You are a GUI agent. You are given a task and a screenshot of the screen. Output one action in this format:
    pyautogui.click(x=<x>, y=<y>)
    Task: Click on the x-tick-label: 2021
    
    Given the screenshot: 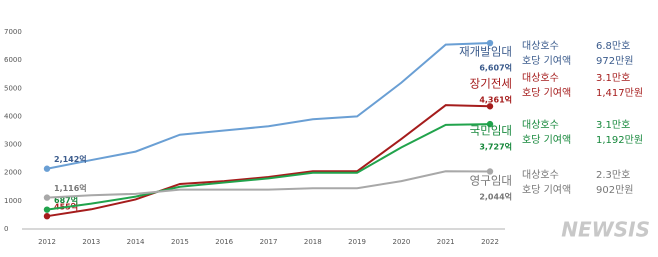 What is the action you would take?
    pyautogui.click(x=446, y=242)
    